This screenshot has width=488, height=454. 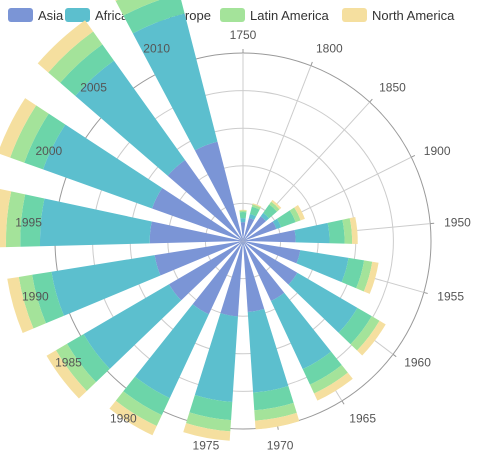 I want to click on bar-north-america-2010, so click(x=142, y=1).